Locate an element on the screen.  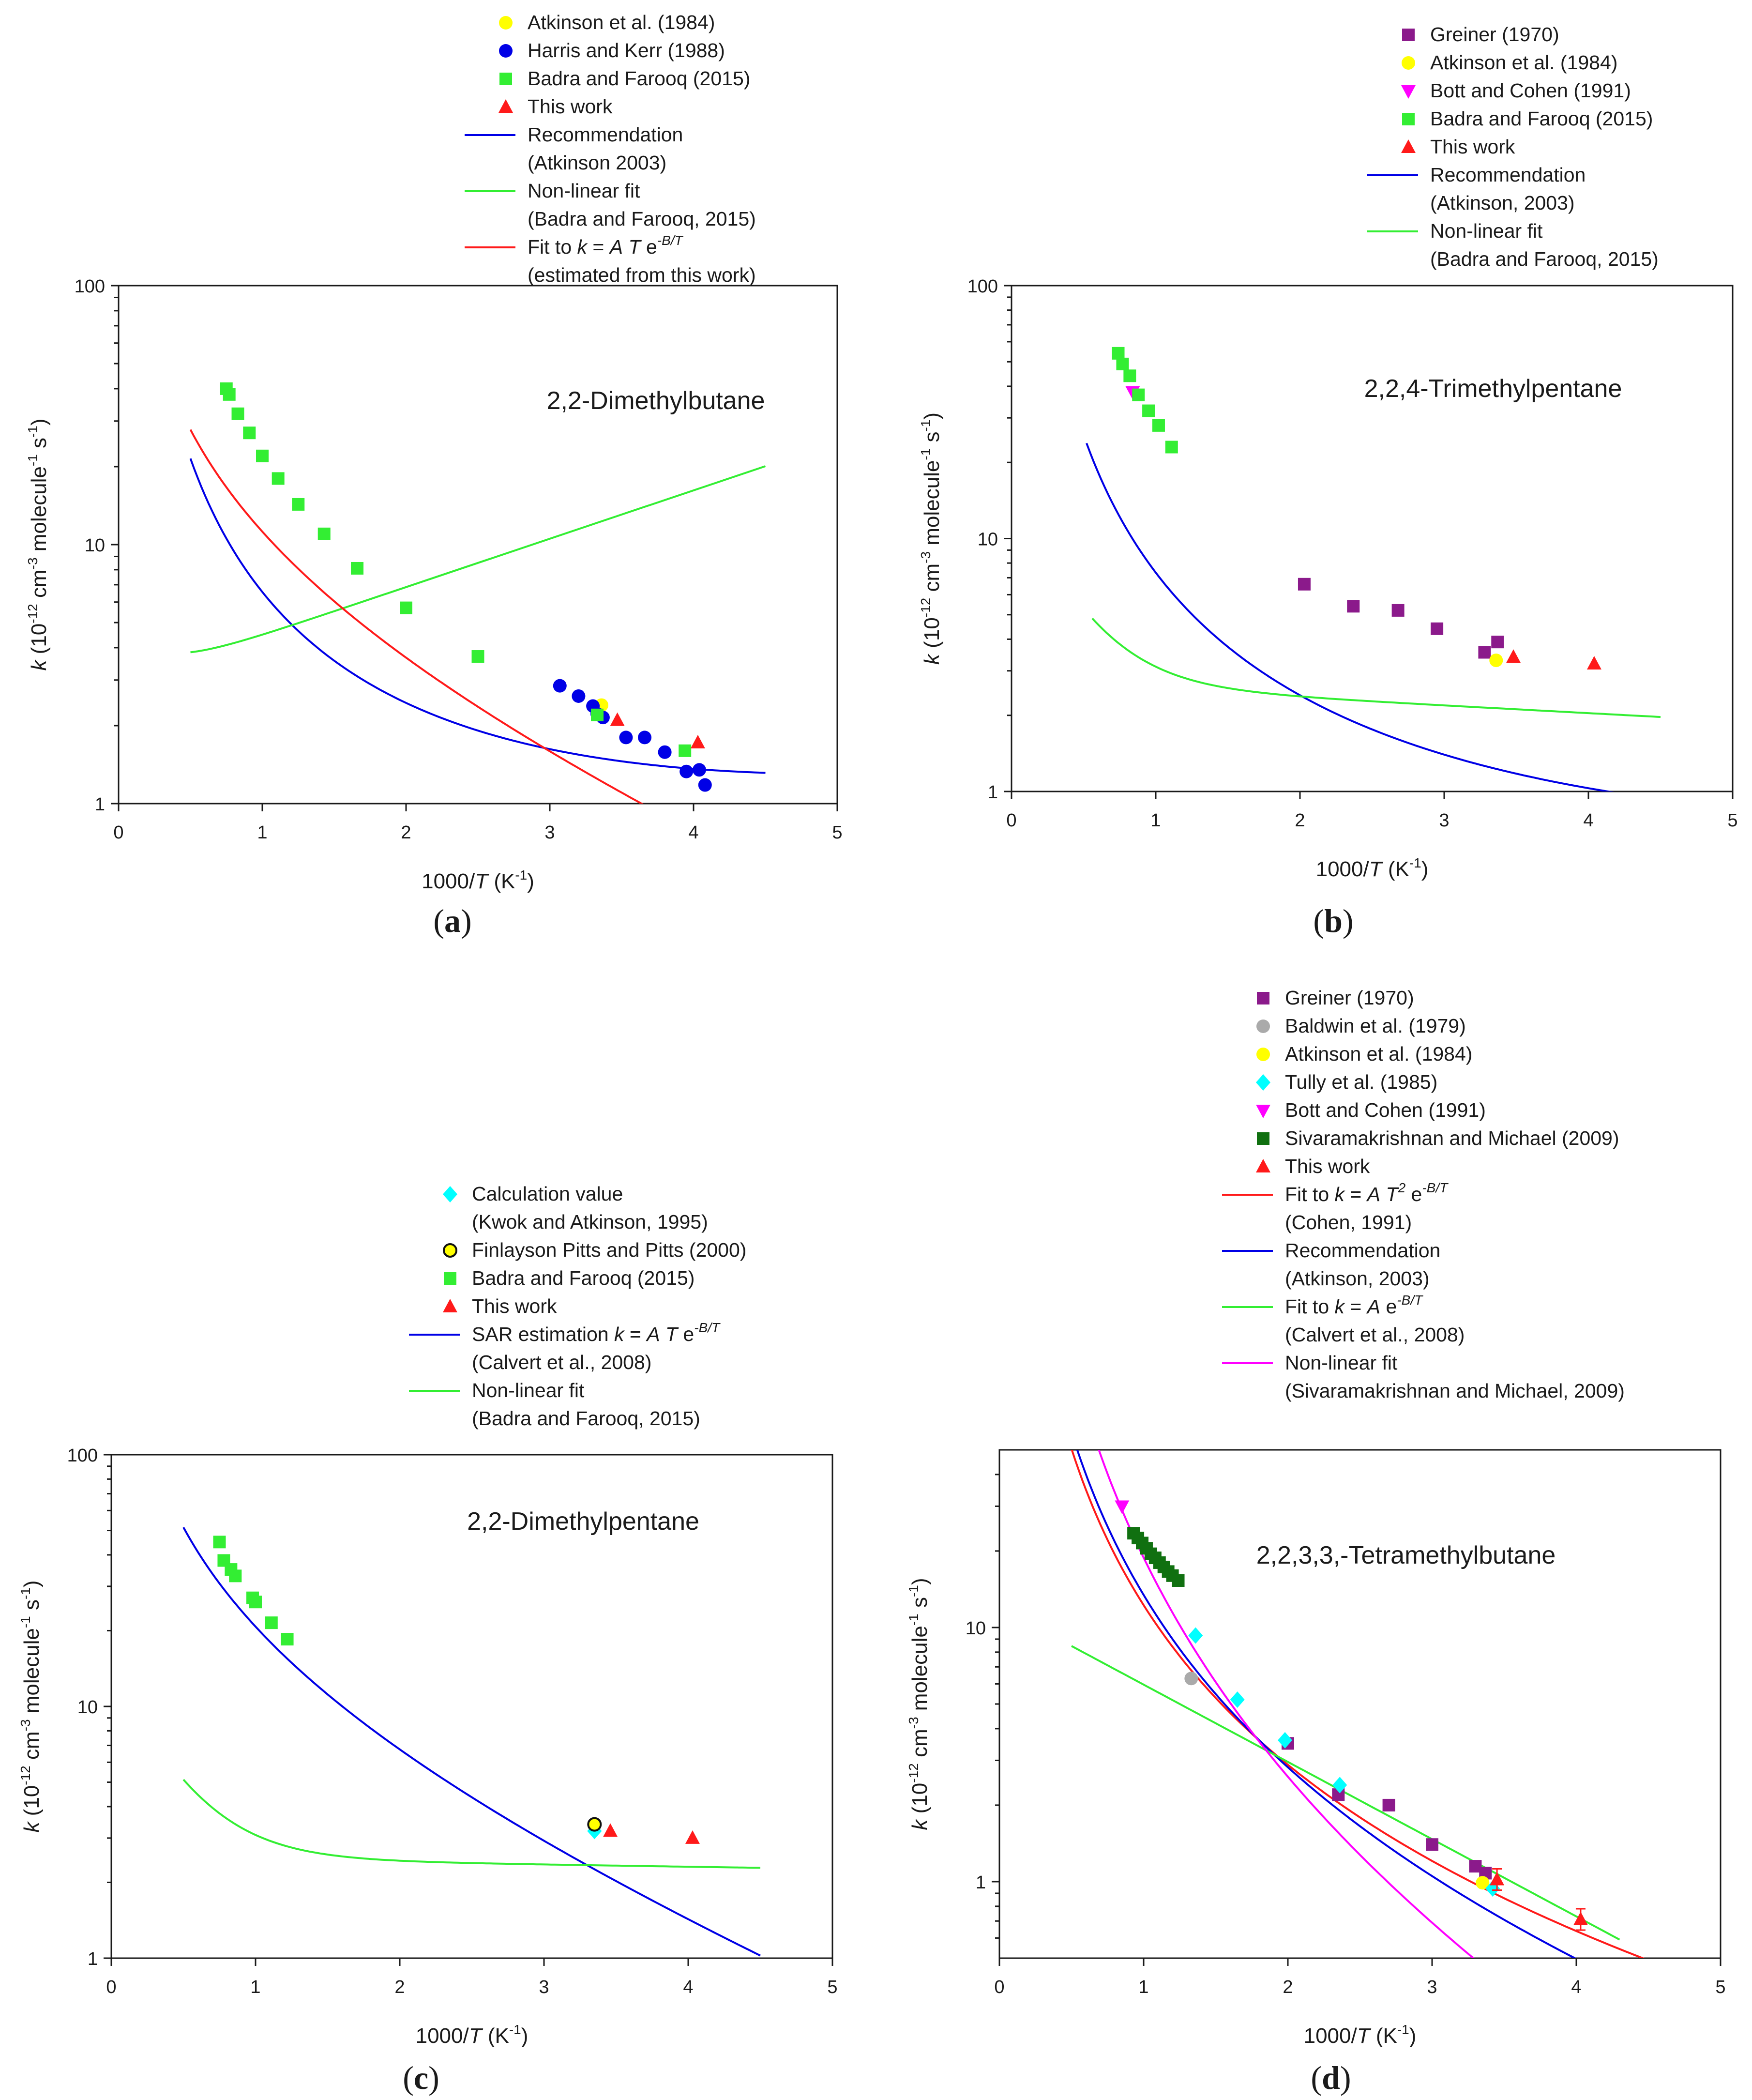
legend-label-cont: (estimated from this work) is located at coordinates (642, 275).